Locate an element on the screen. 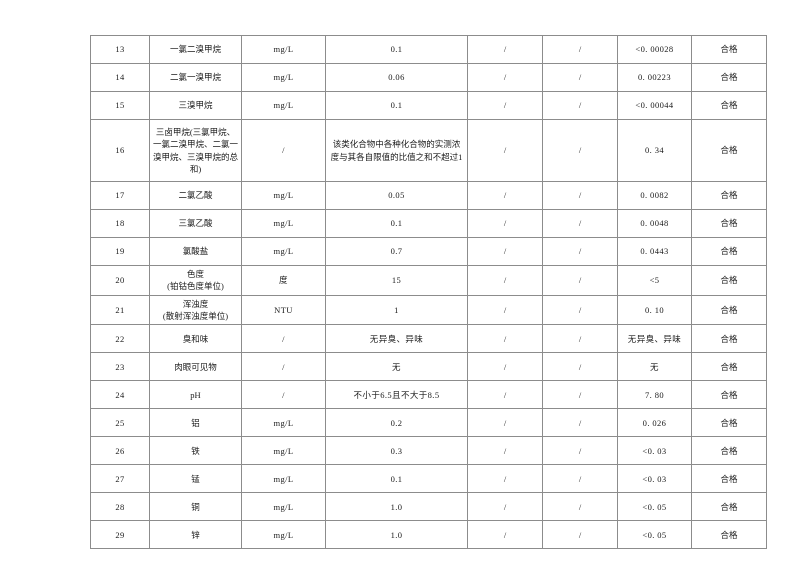 Image resolution: width=800 pixels, height=566 pixels. cell-item-name: 铜 is located at coordinates (195, 507).